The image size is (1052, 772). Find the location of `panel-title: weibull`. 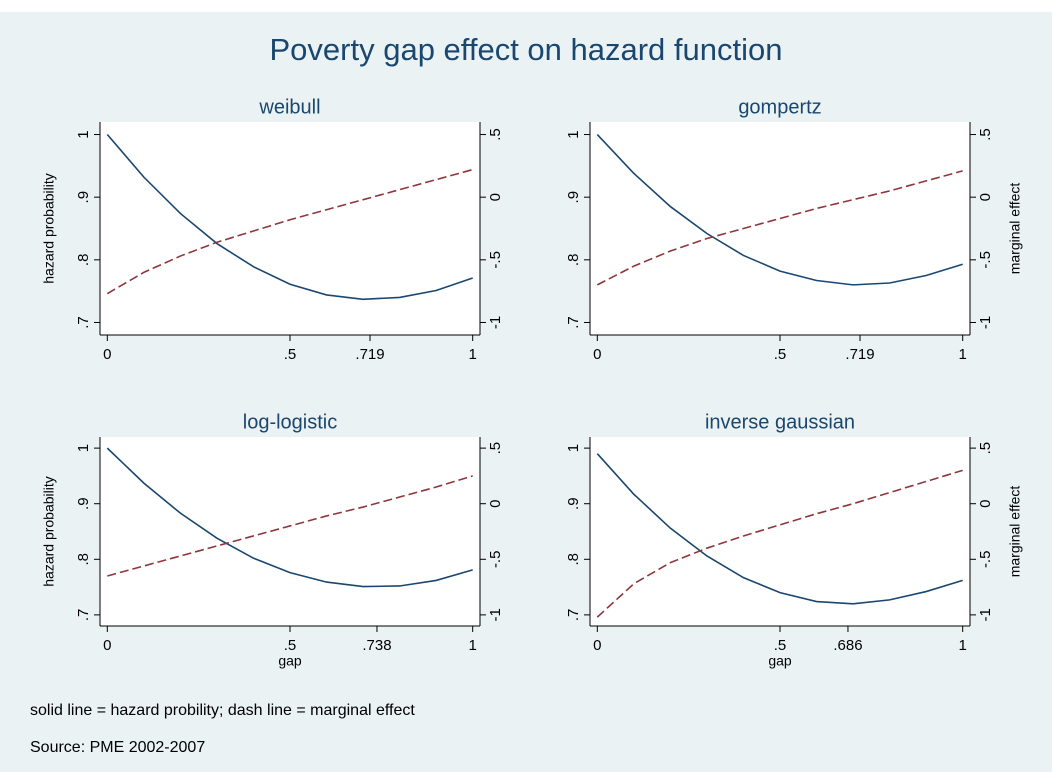

panel-title: weibull is located at coordinates (289, 107).